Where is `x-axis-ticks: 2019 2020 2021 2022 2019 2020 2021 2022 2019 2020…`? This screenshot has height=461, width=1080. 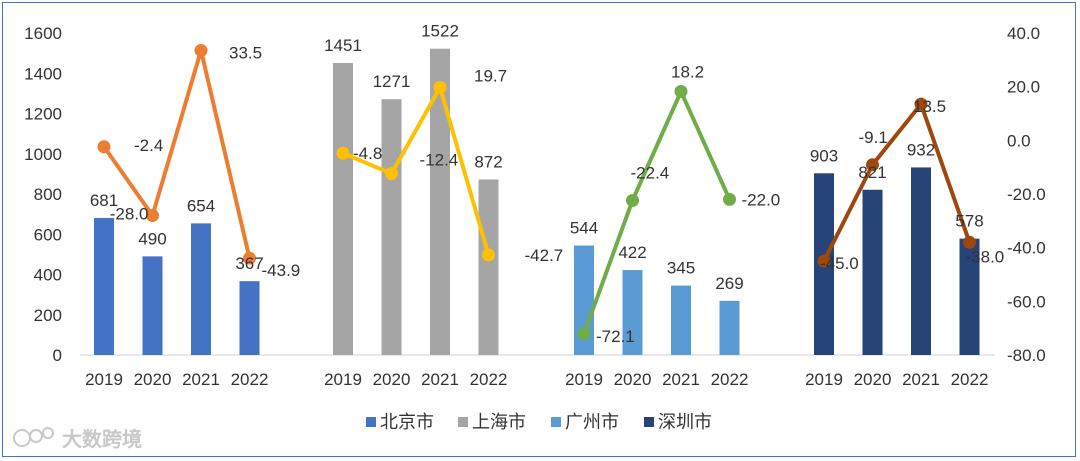 x-axis-ticks: 2019 2020 2021 2022 2019 2020 2021 2022 2019 2020… is located at coordinates (536, 379).